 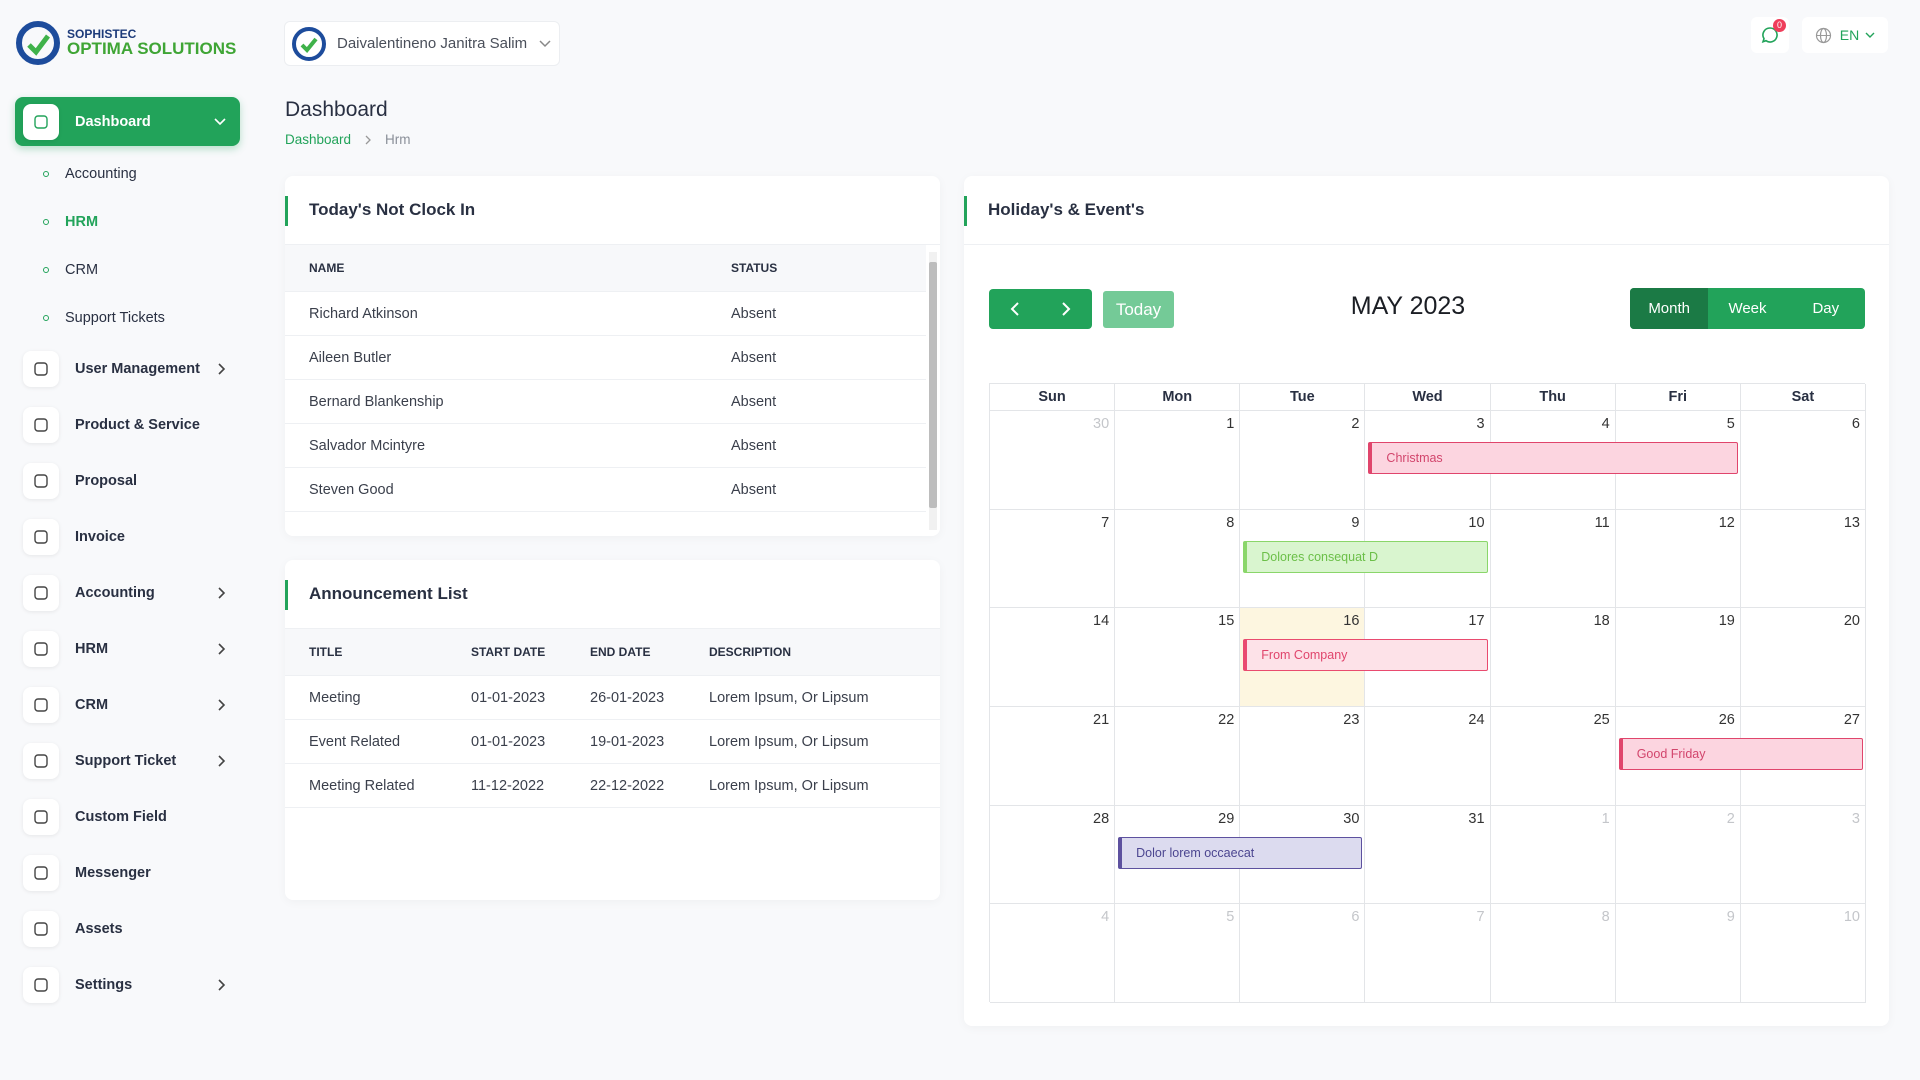 I want to click on view-button: Day, so click(x=1826, y=308).